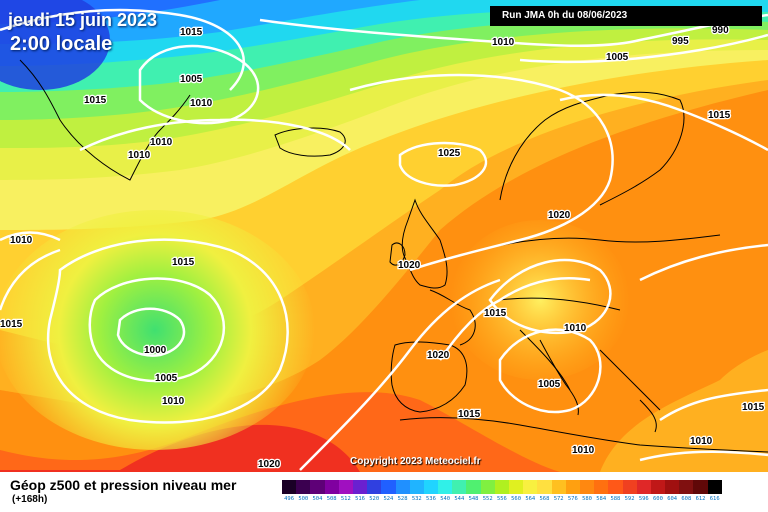 Image resolution: width=768 pixels, height=512 pixels. What do you see at coordinates (303, 499) in the screenshot?
I see `scale-tick-label: 500` at bounding box center [303, 499].